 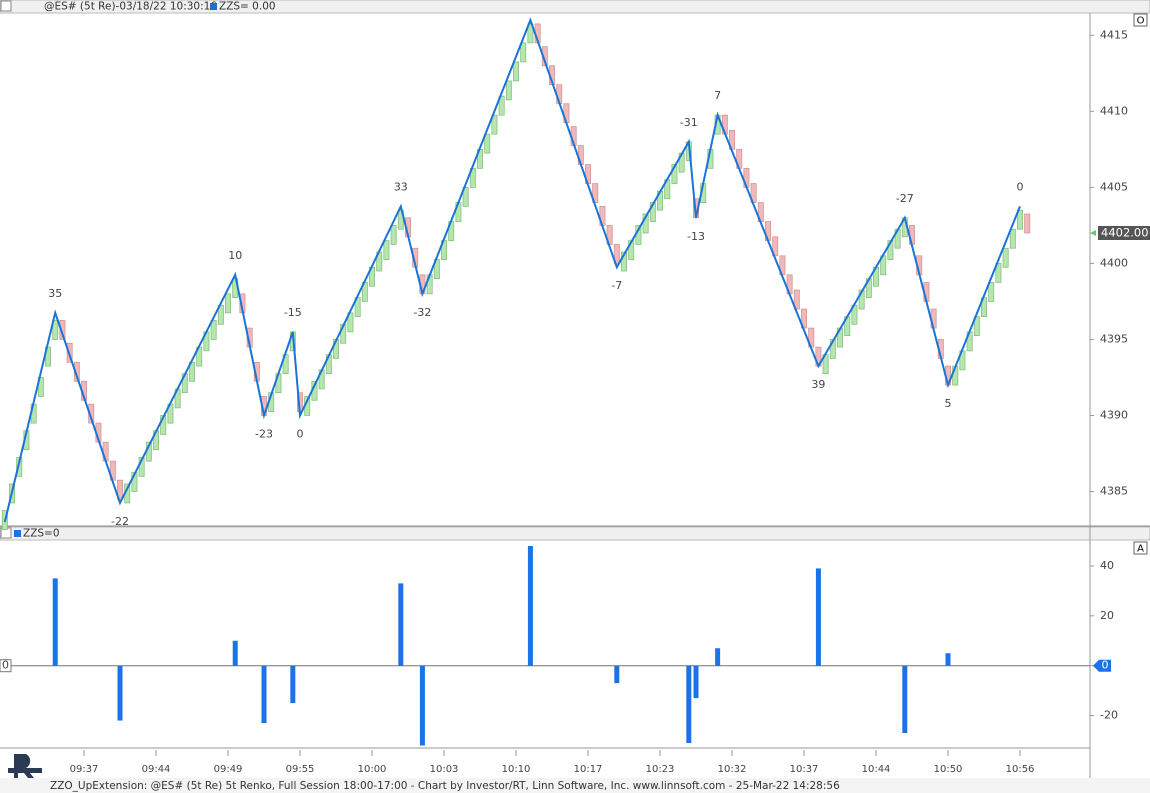 I want to click on pivot-label: -27, so click(x=905, y=198).